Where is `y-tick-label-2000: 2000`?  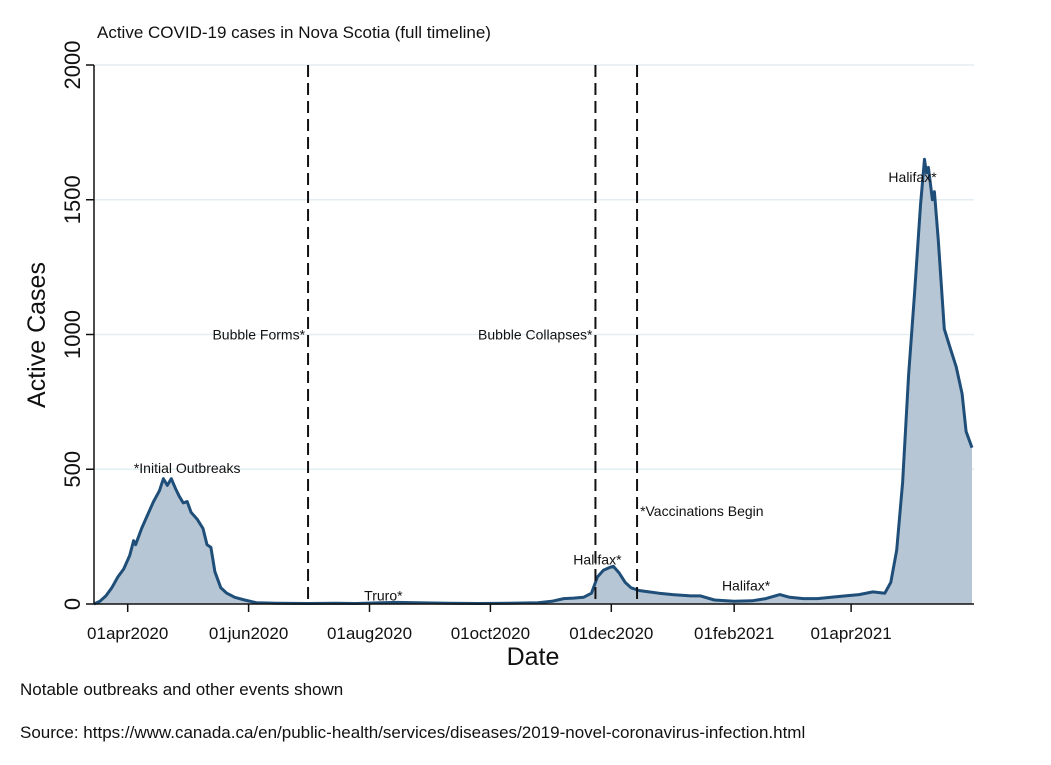 y-tick-label-2000: 2000 is located at coordinates (72, 65).